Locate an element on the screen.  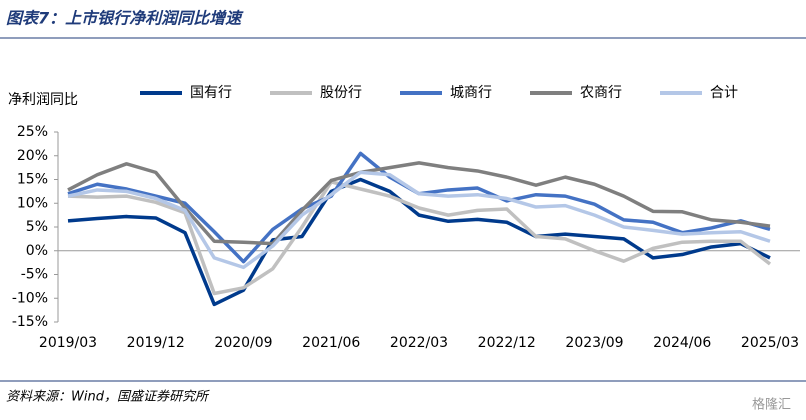
x-tick-label: 2022/12 is located at coordinates (507, 343).